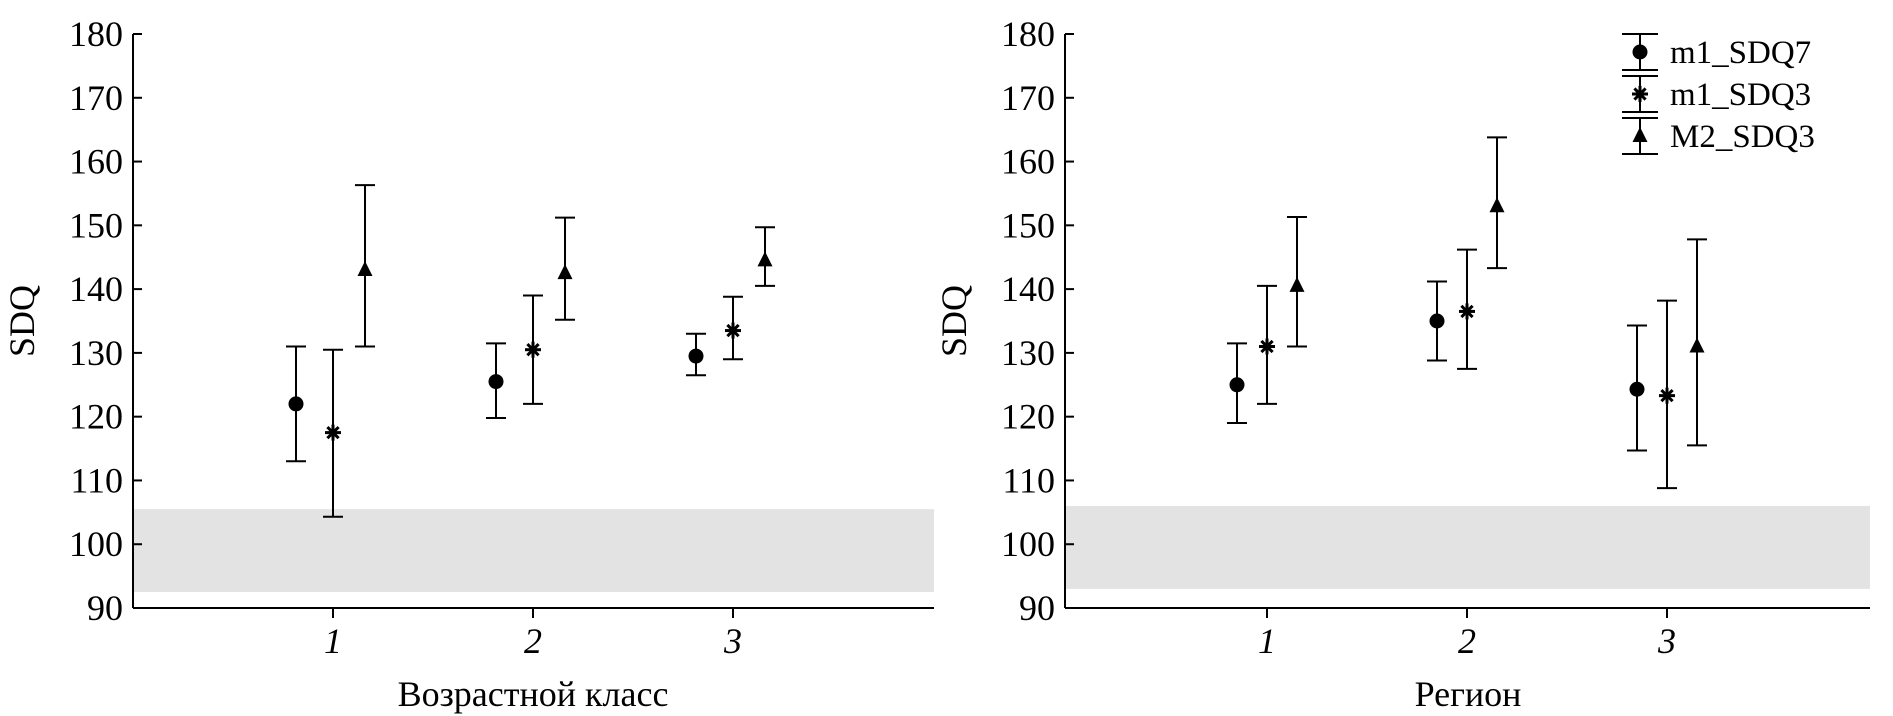  Describe the element at coordinates (1468, 694) in the screenshot. I see `x-axis-title: Регион` at that location.